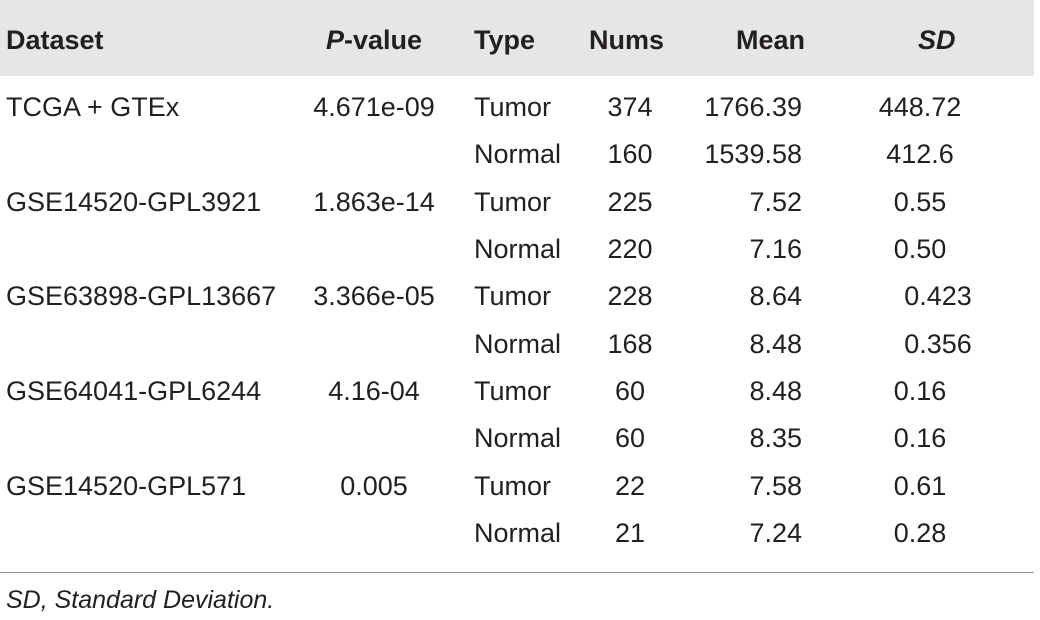  I want to click on cell-sd: 0.356, so click(938, 344).